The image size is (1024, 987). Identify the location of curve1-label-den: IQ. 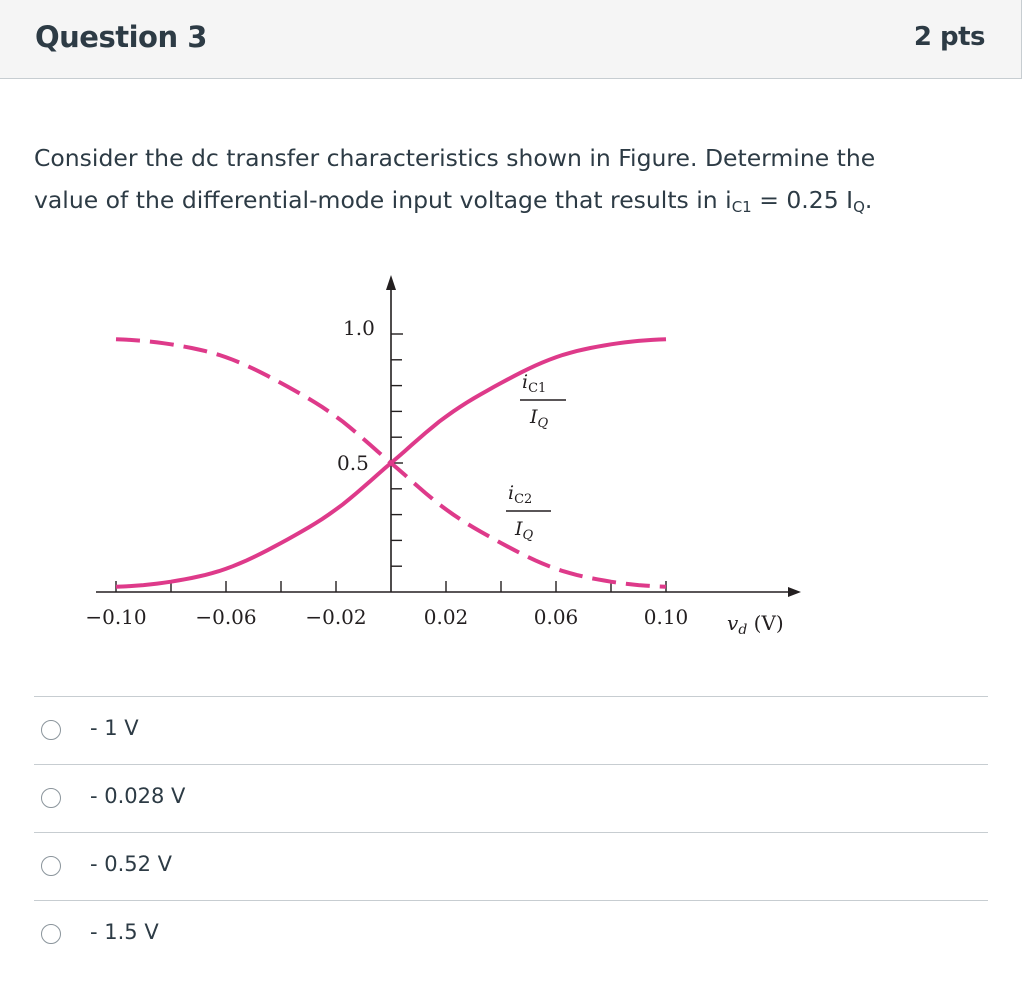
(539, 418).